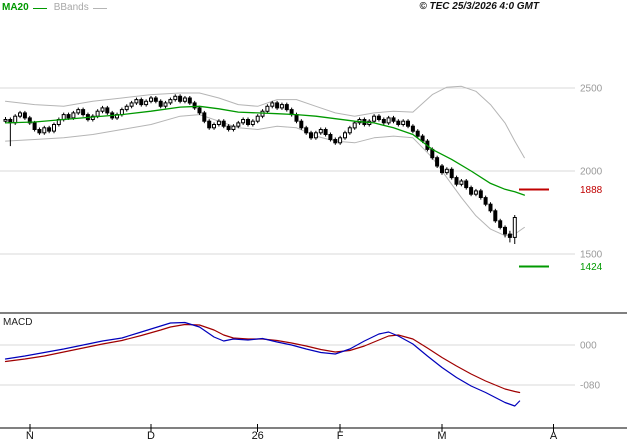  Describe the element at coordinates (591, 190) in the screenshot. I see `level-label-resistance: 1888` at that location.